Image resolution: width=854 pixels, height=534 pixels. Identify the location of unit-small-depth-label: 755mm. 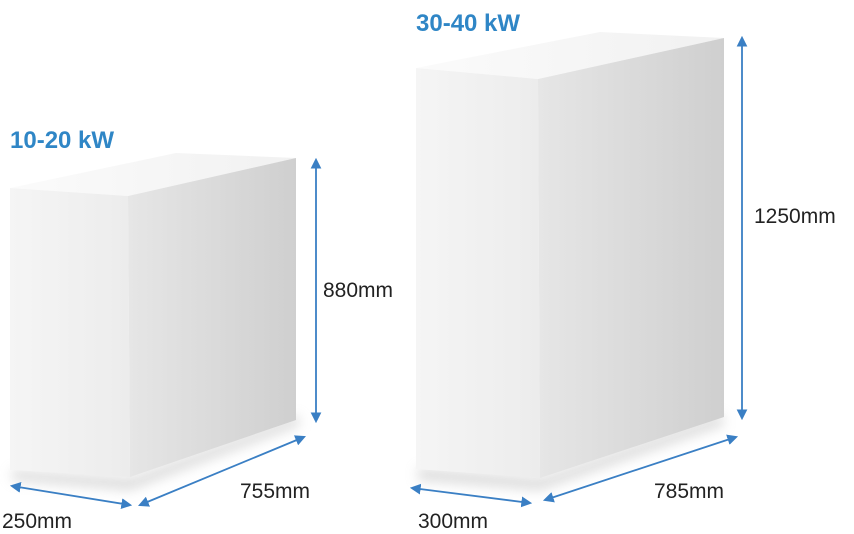
(275, 491).